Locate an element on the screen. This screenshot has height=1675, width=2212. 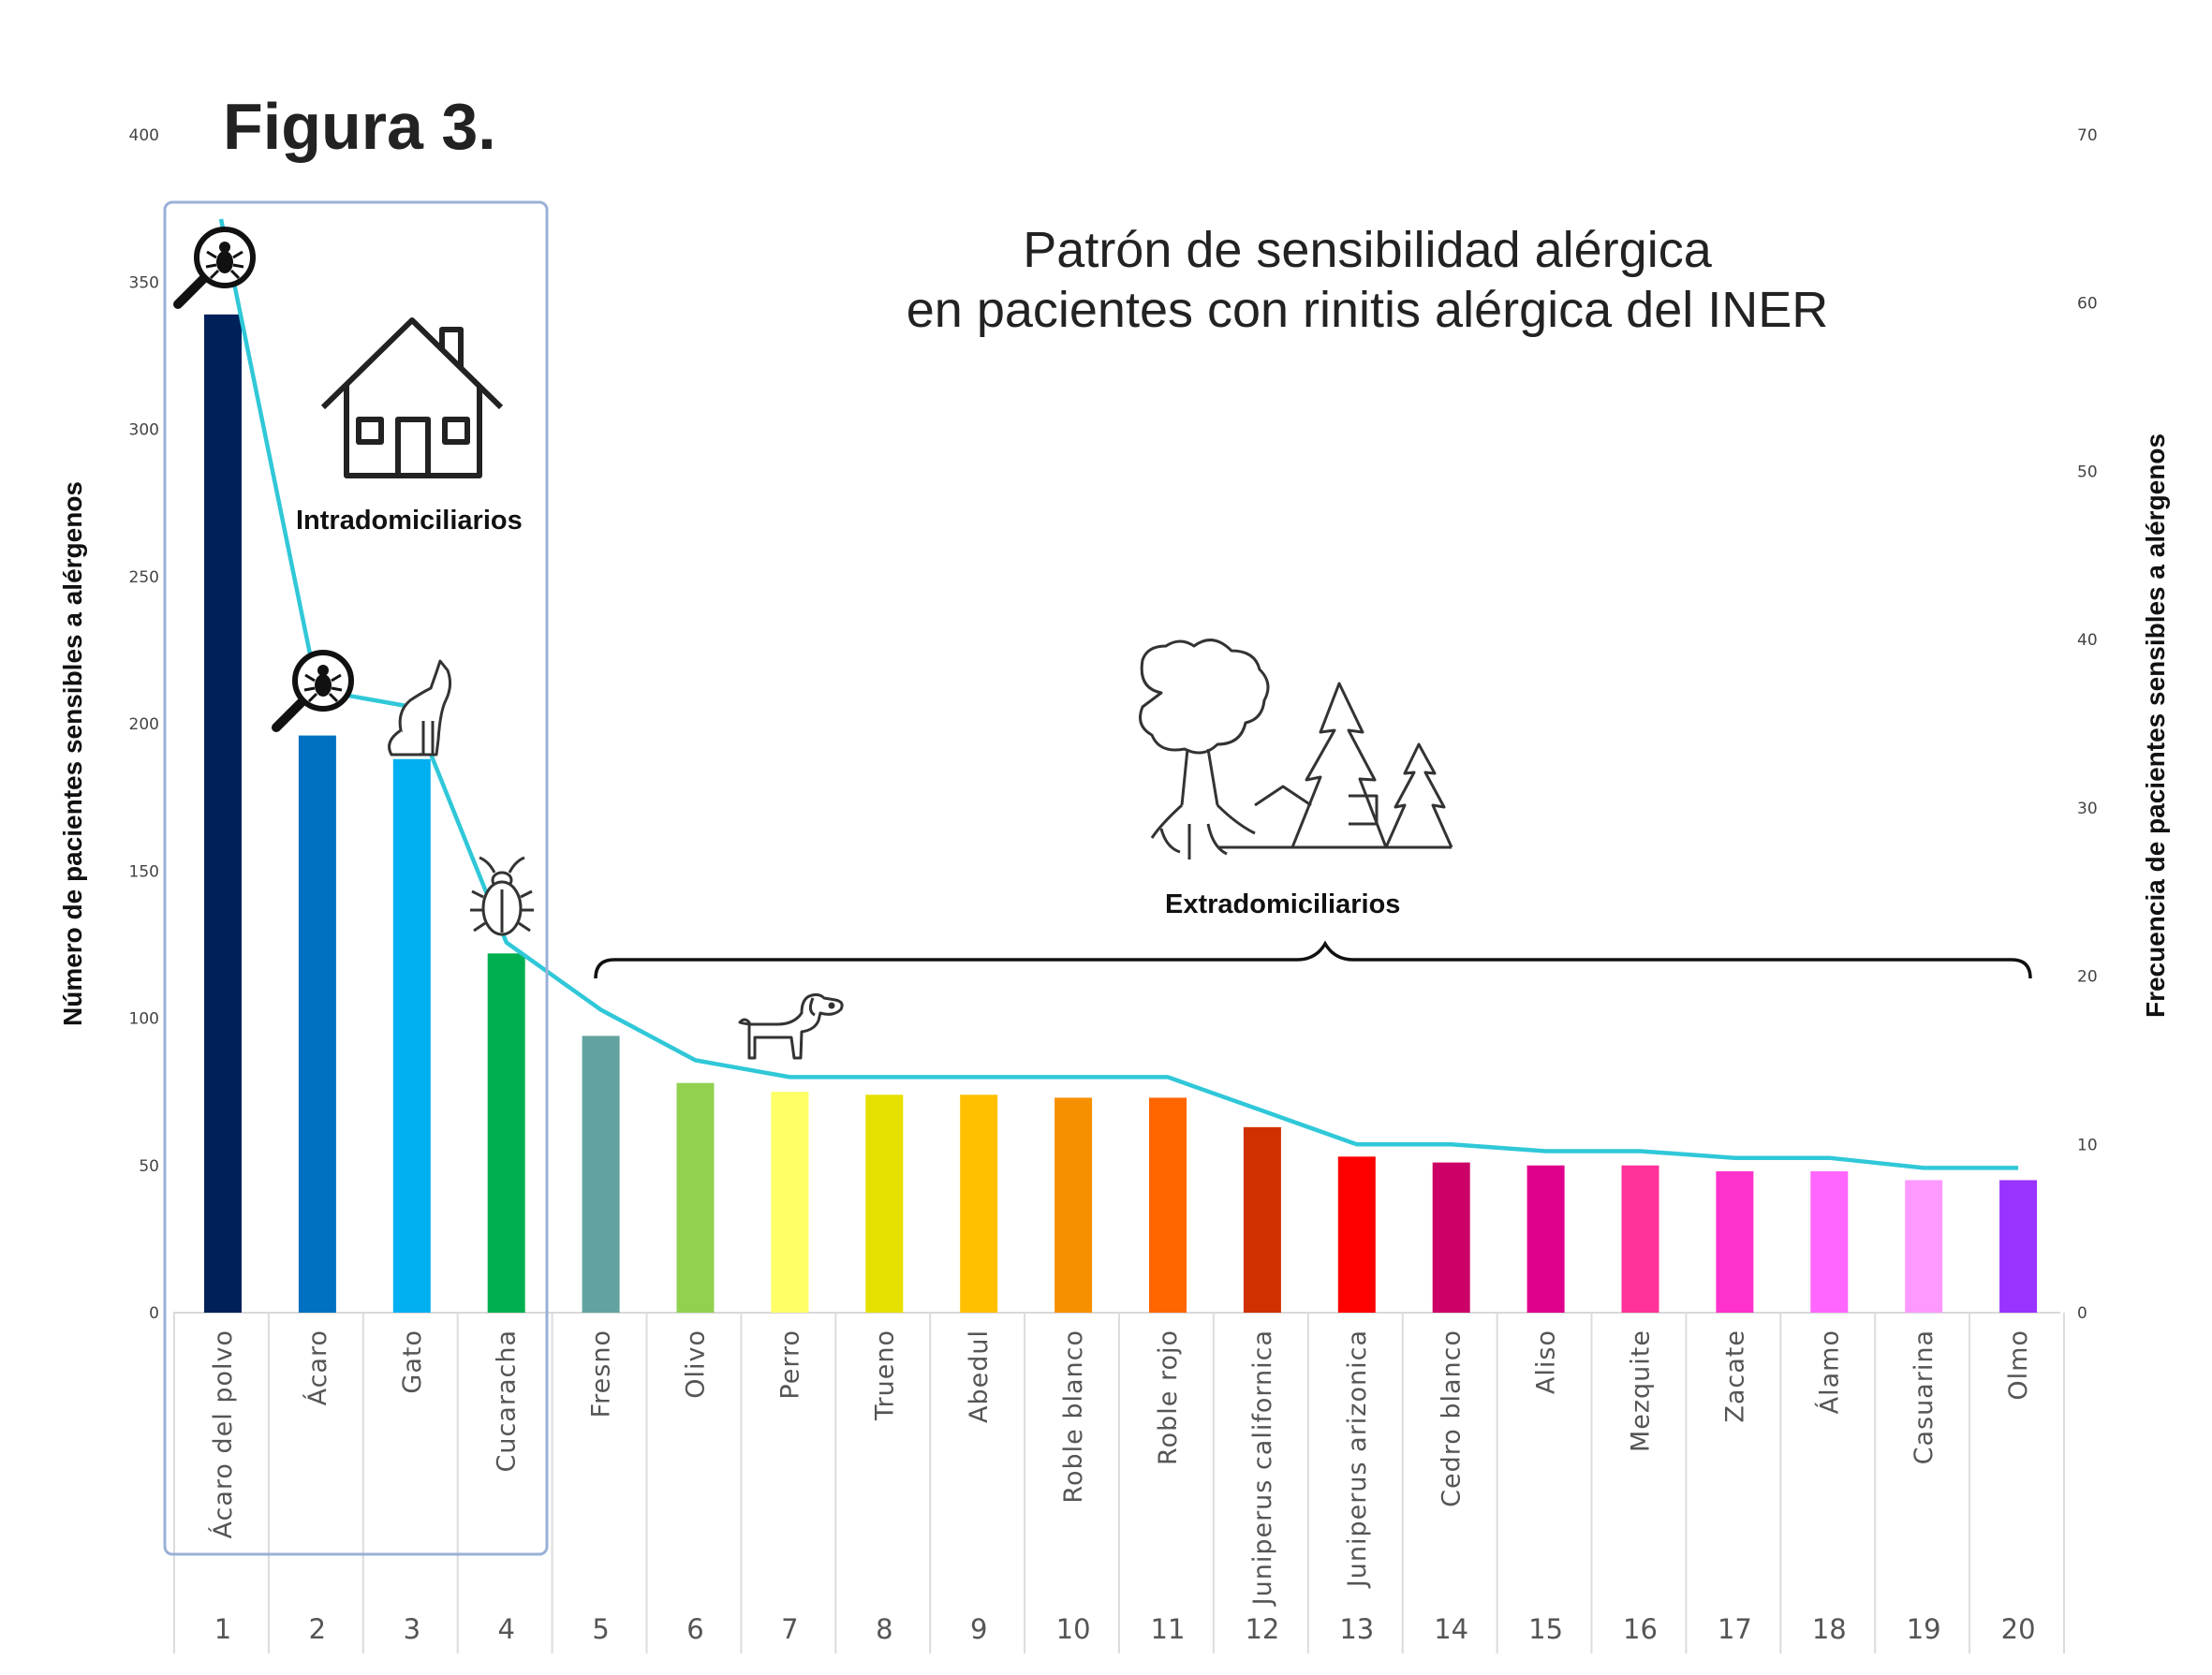
category-label: Zacate is located at coordinates (1735, 1376).